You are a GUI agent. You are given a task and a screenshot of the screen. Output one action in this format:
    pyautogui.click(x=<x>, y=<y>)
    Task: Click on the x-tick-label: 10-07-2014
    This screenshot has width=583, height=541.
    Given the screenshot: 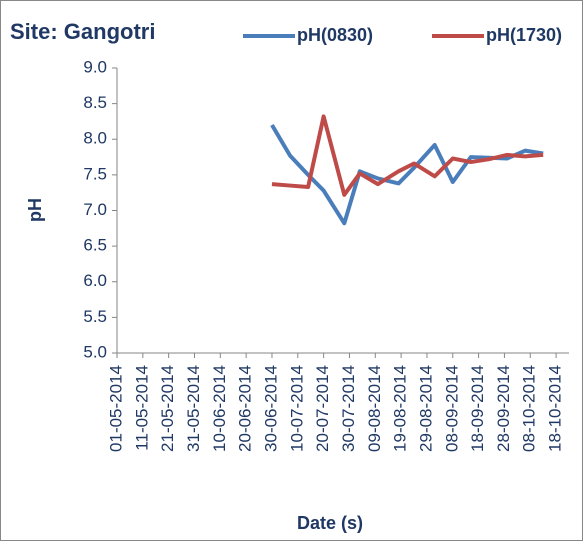 What is the action you would take?
    pyautogui.click(x=296, y=408)
    